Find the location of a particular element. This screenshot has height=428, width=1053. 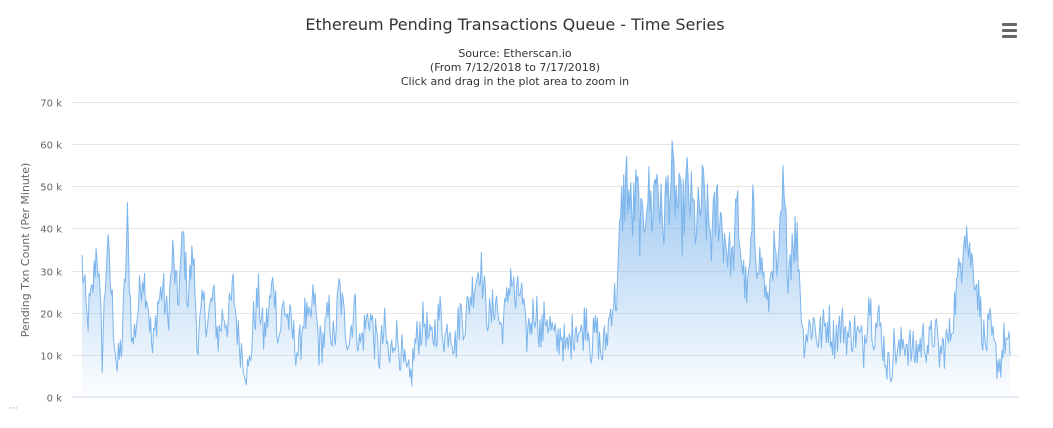

y-tick-label: 60 k is located at coordinates (51, 146).